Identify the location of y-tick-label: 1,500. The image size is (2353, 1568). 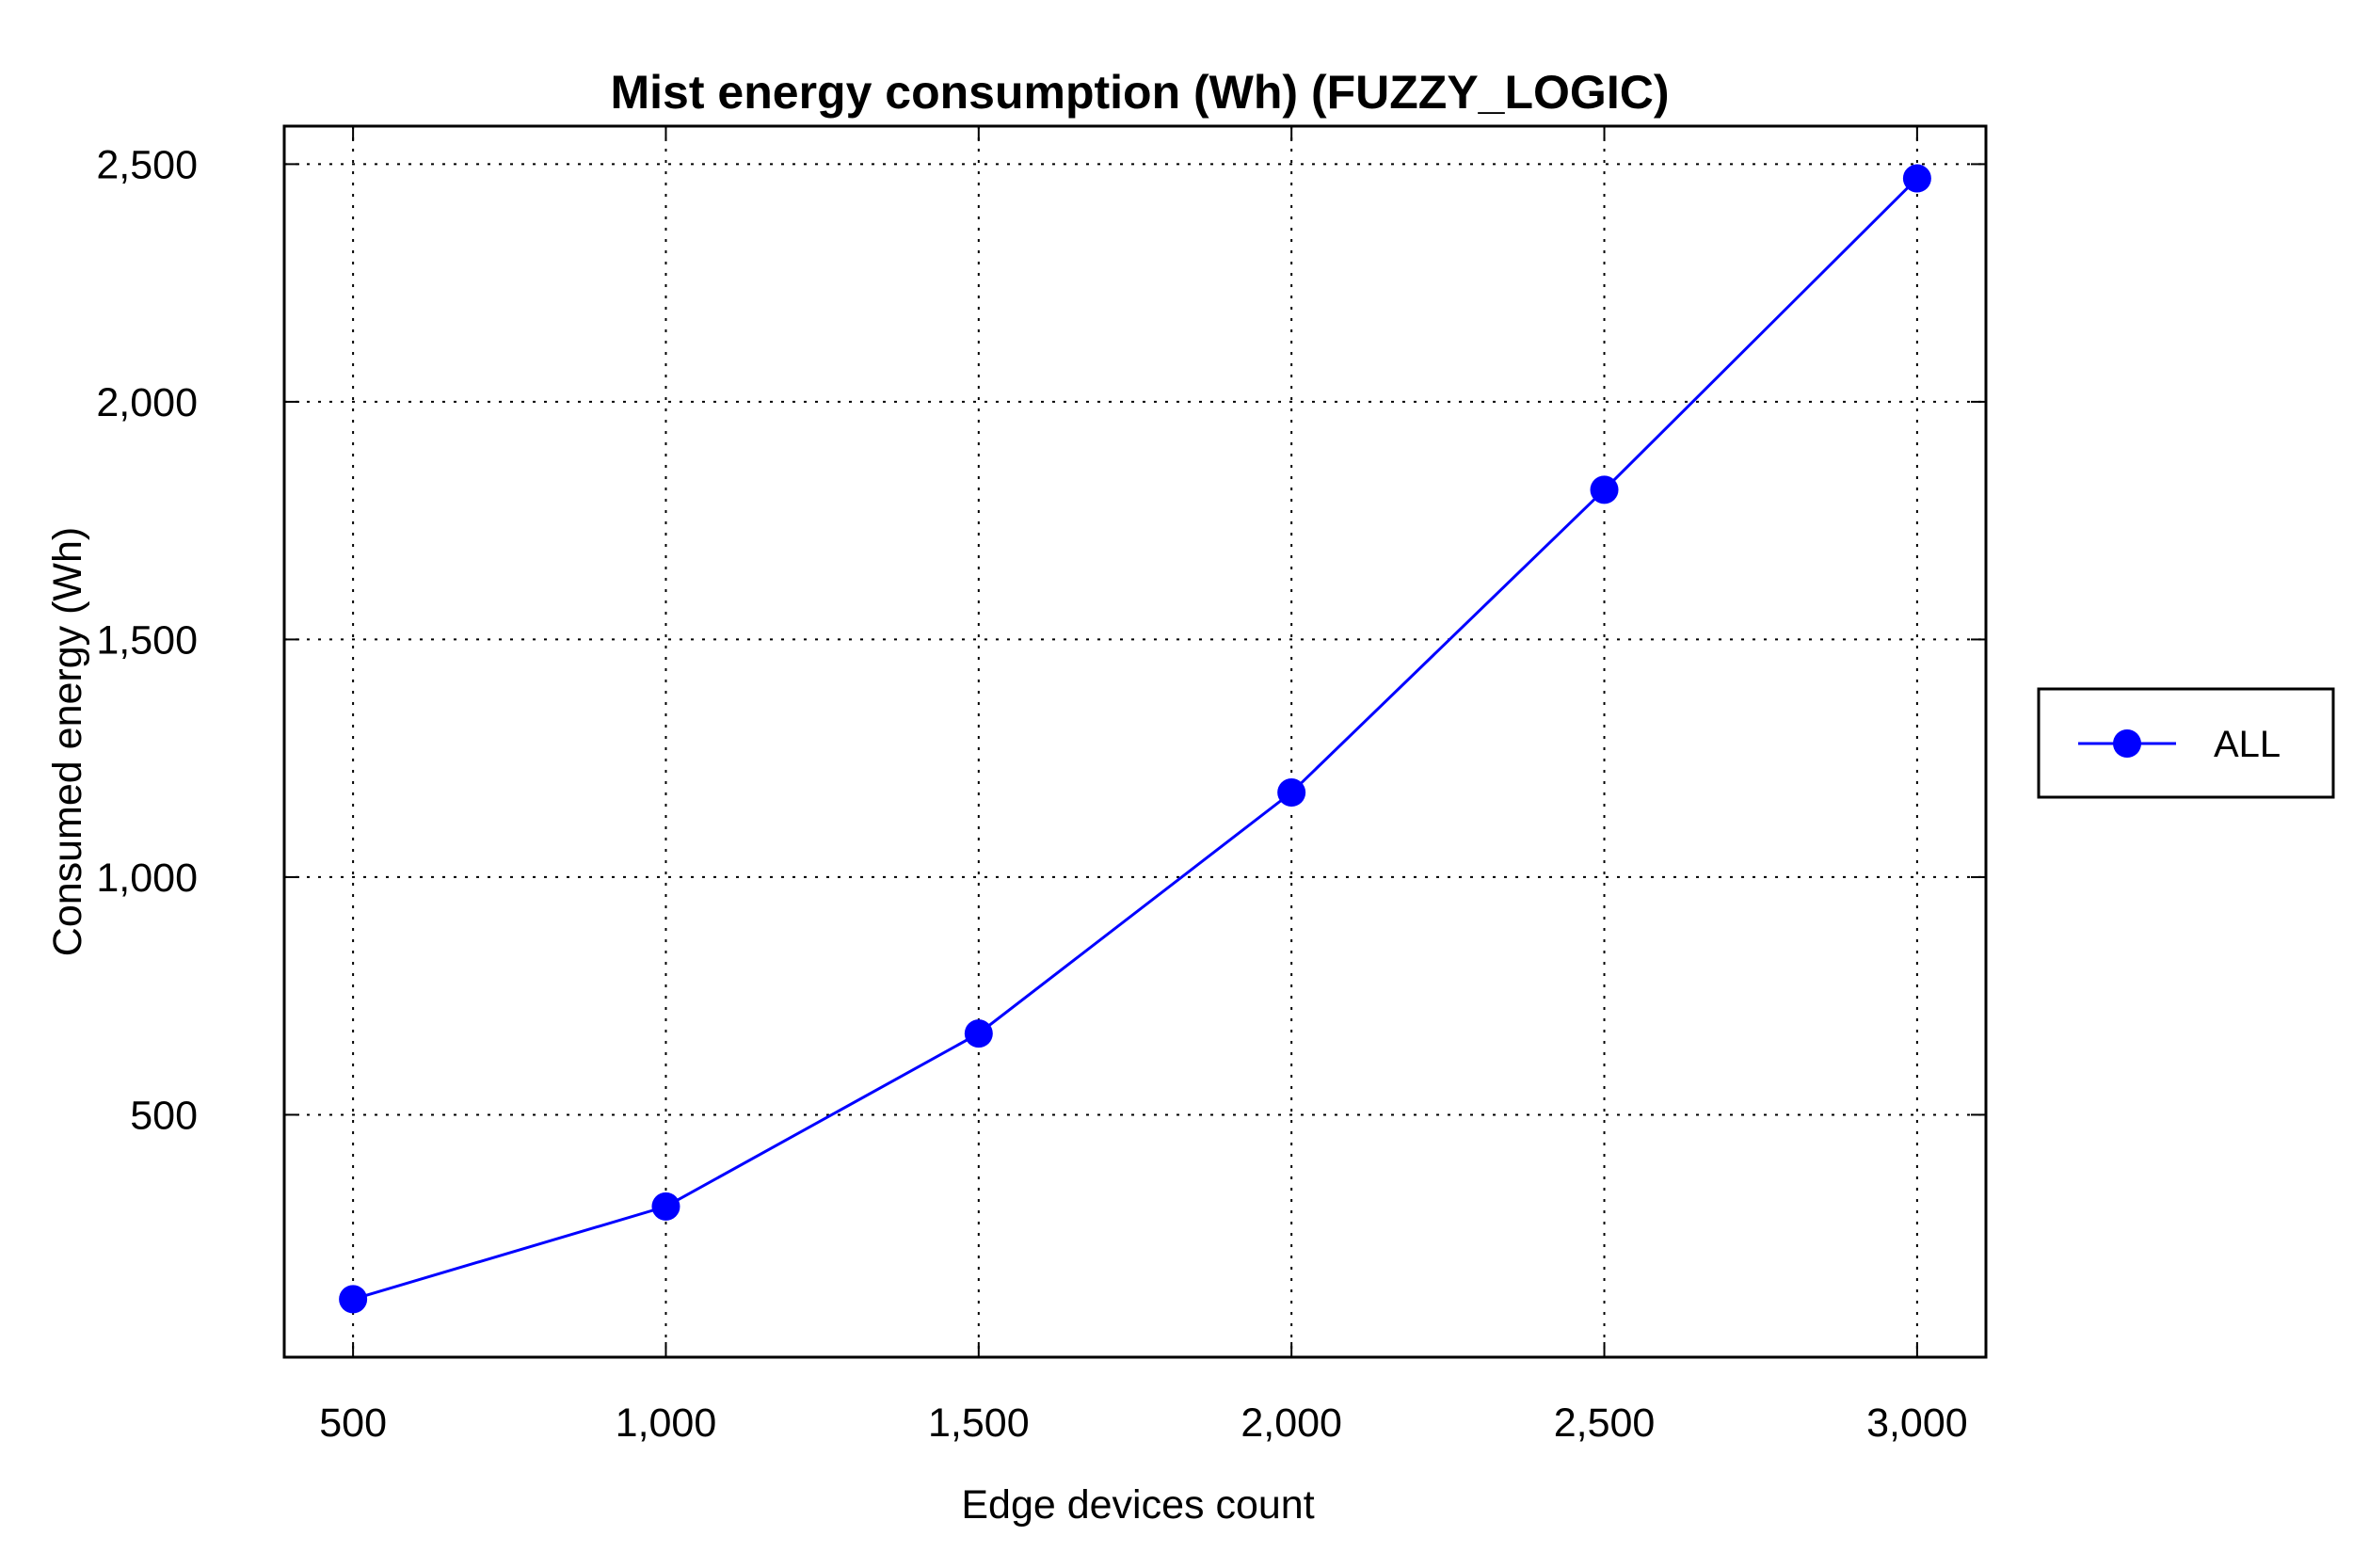
(147, 640).